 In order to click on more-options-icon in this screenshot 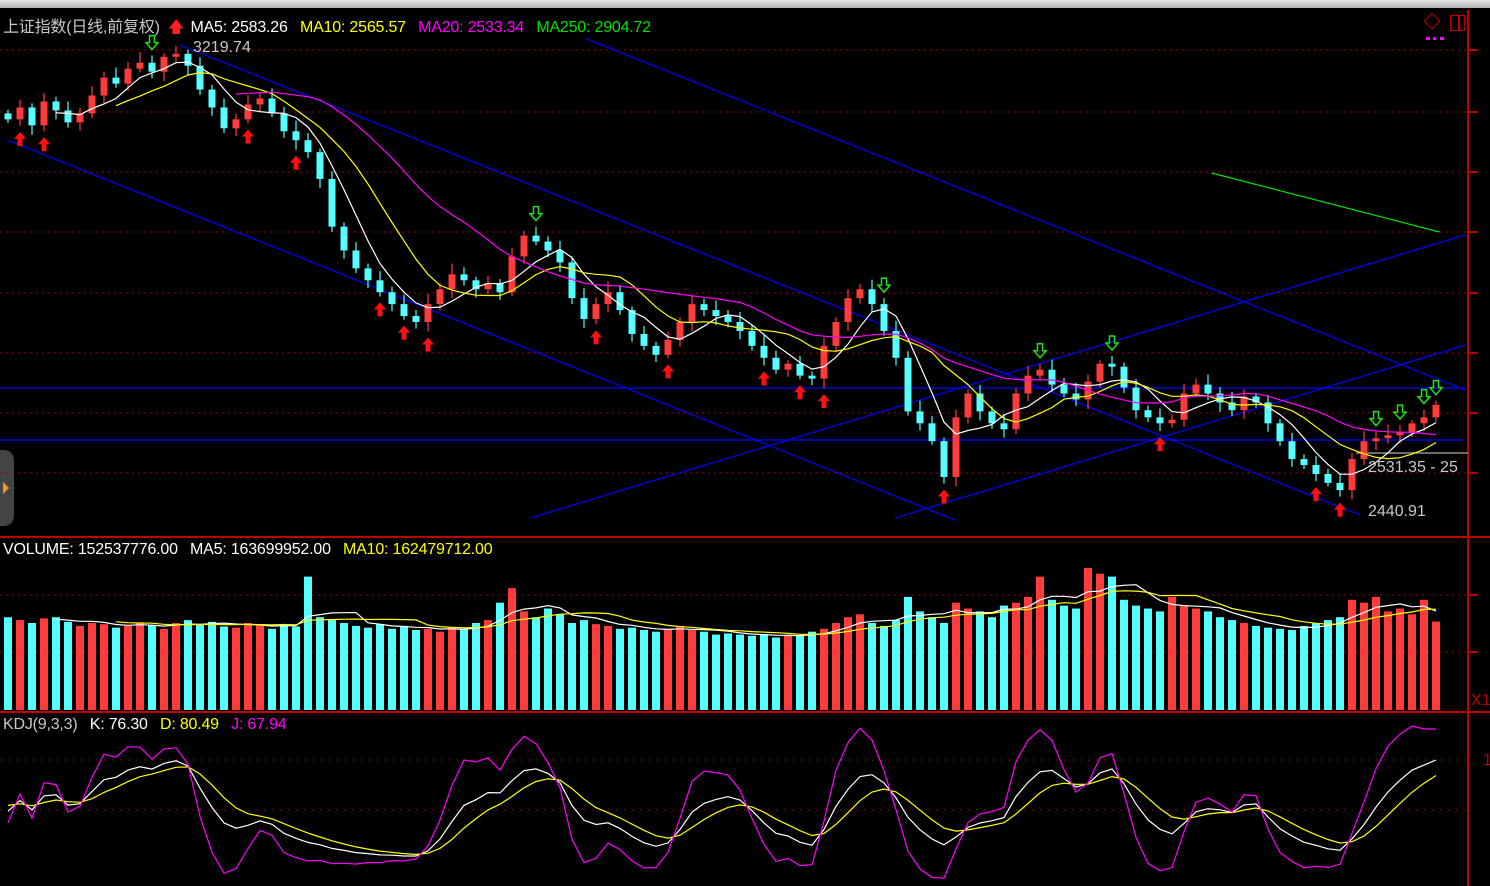, I will do `click(1435, 40)`.